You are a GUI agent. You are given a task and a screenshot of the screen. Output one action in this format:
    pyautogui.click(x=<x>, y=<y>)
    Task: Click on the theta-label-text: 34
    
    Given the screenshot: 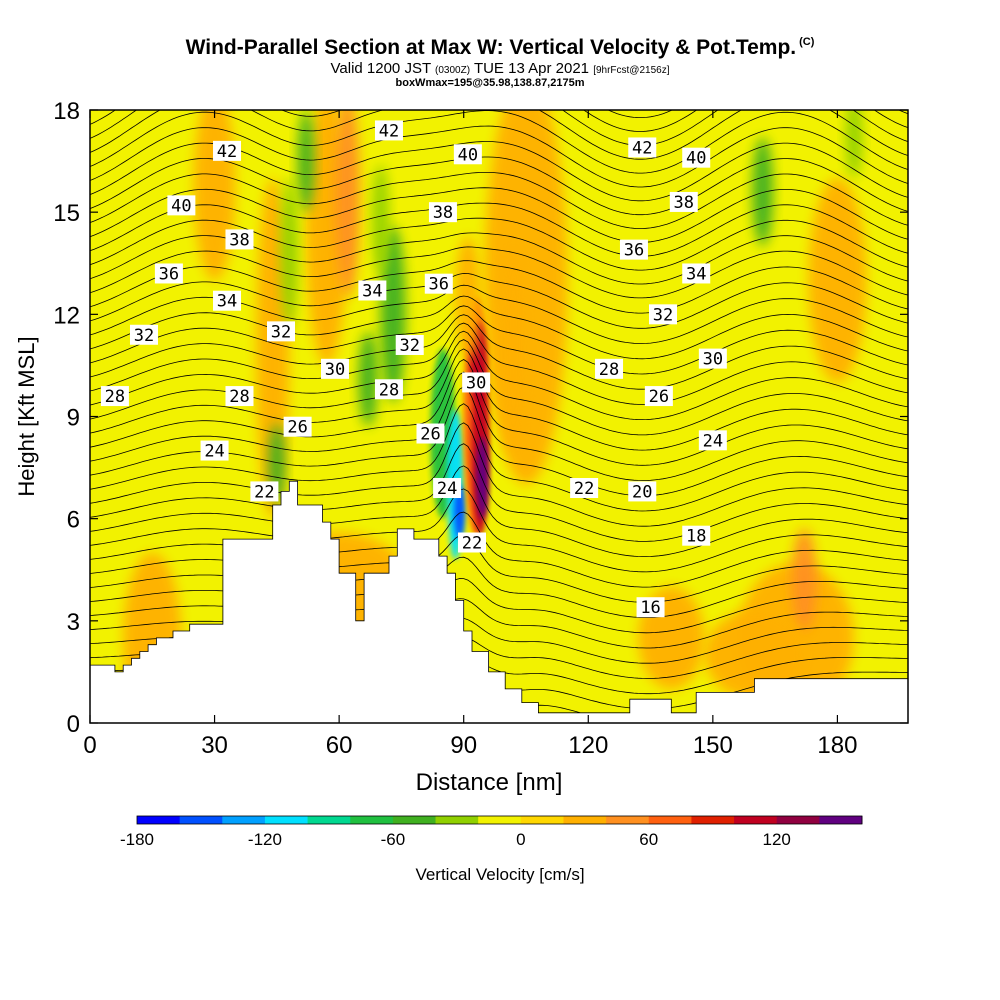 What is the action you would take?
    pyautogui.click(x=372, y=291)
    